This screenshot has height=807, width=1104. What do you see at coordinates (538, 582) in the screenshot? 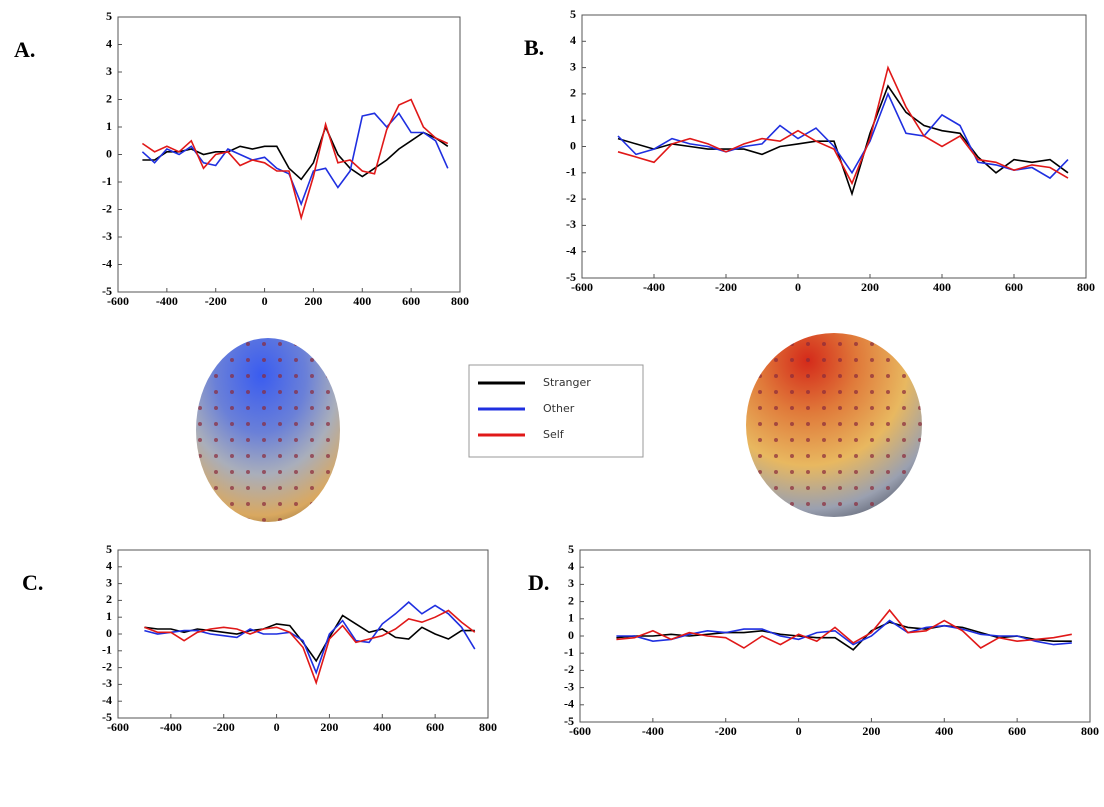
I see `panel-label: D.` at bounding box center [538, 582].